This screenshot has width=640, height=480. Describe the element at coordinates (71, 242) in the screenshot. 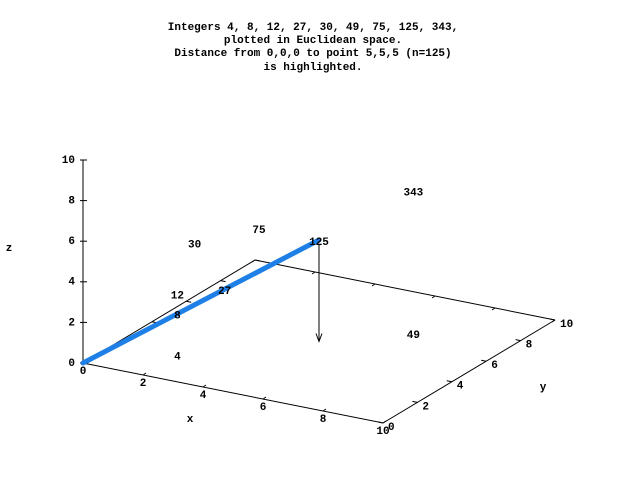

I see `z-tick-label: 6` at that location.